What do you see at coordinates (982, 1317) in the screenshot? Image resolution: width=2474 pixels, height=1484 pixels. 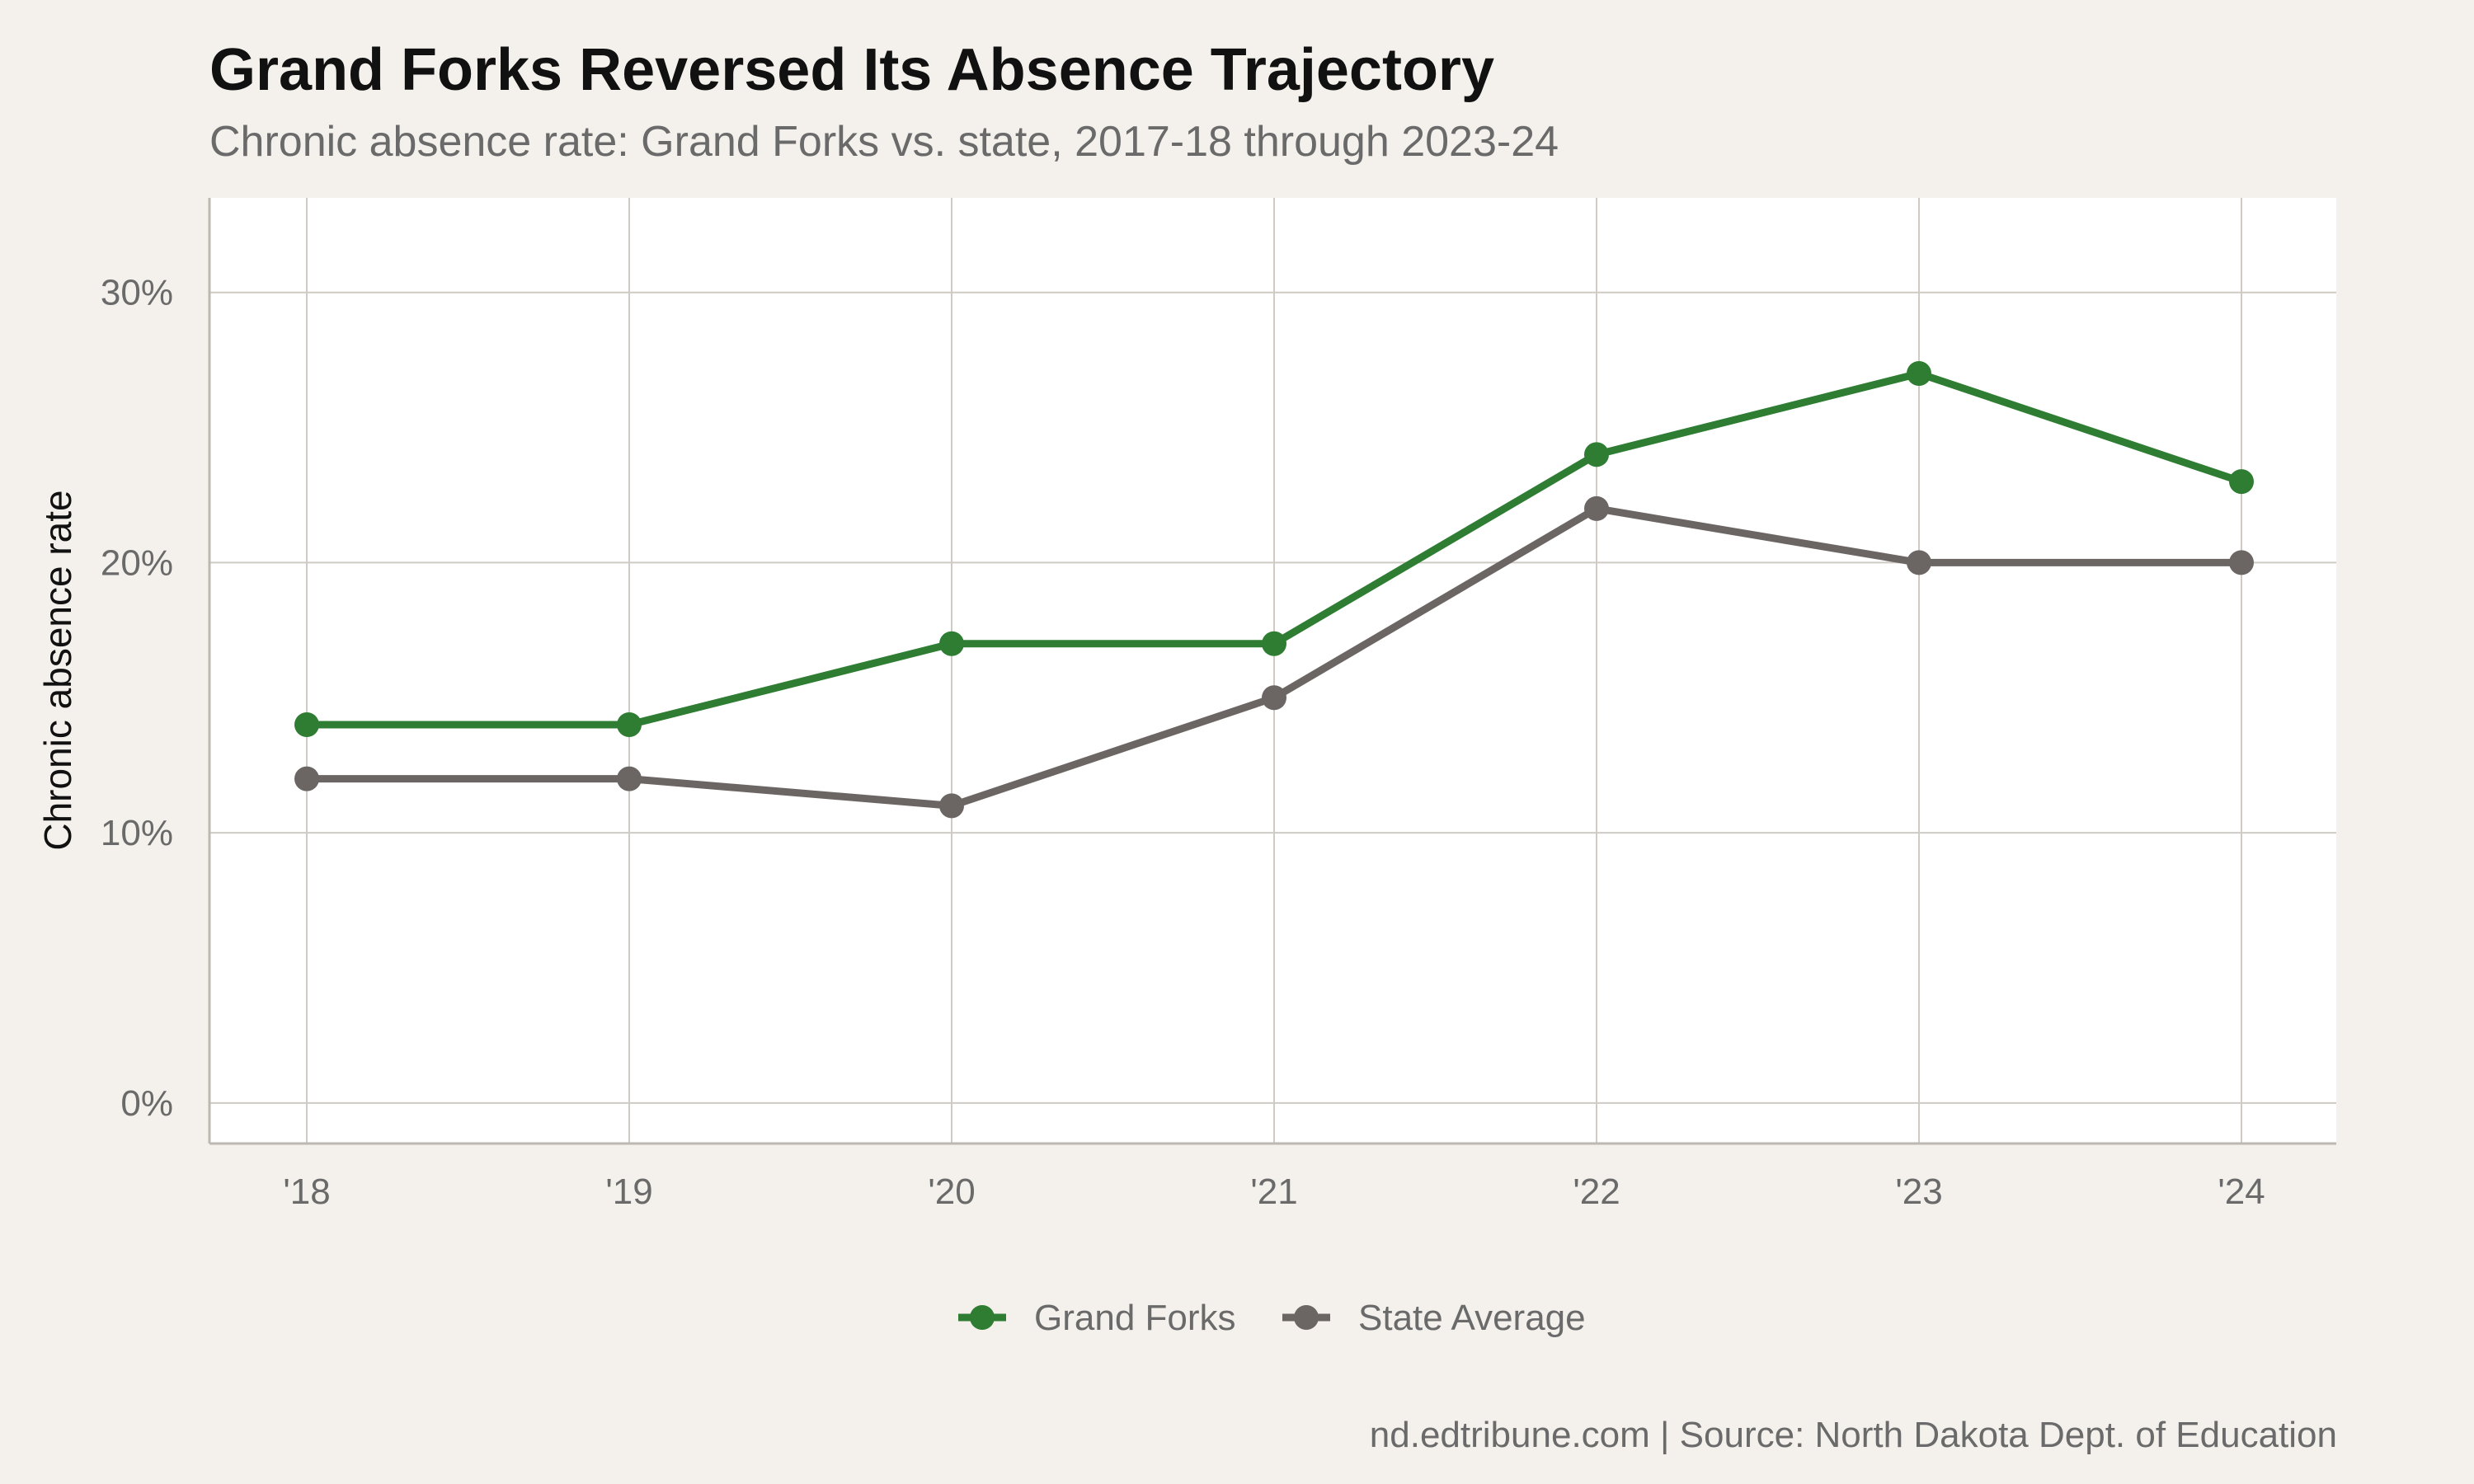 I see `legend-key-marker-grand-forks` at bounding box center [982, 1317].